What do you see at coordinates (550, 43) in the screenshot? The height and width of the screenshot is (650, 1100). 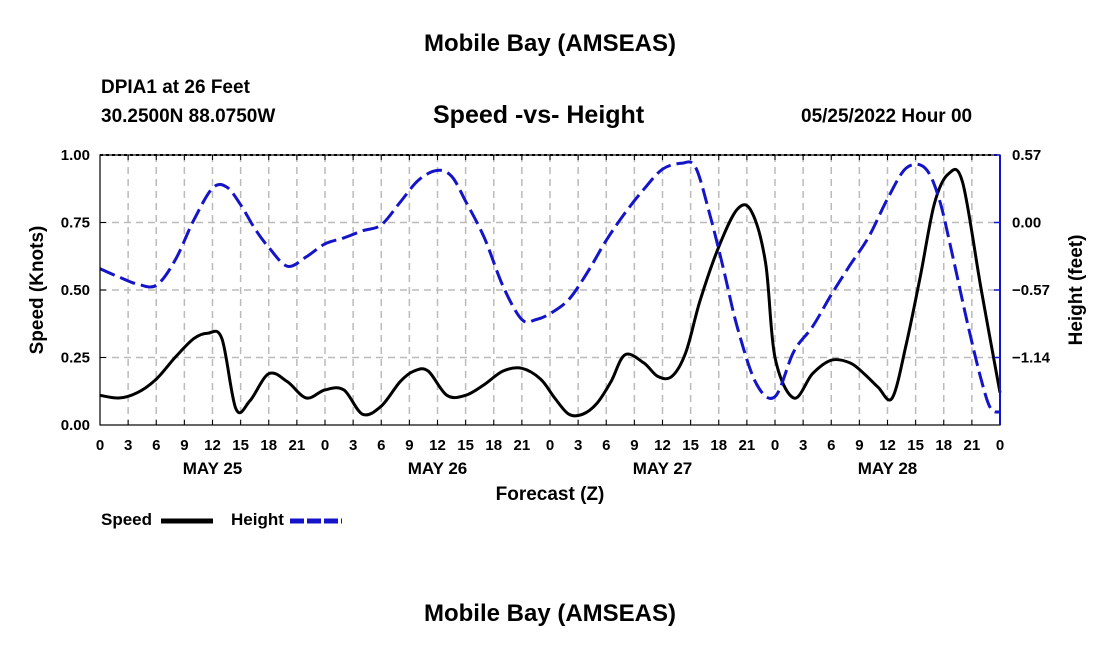 I see `page-title: Mobile Bay (AMSEAS)` at bounding box center [550, 43].